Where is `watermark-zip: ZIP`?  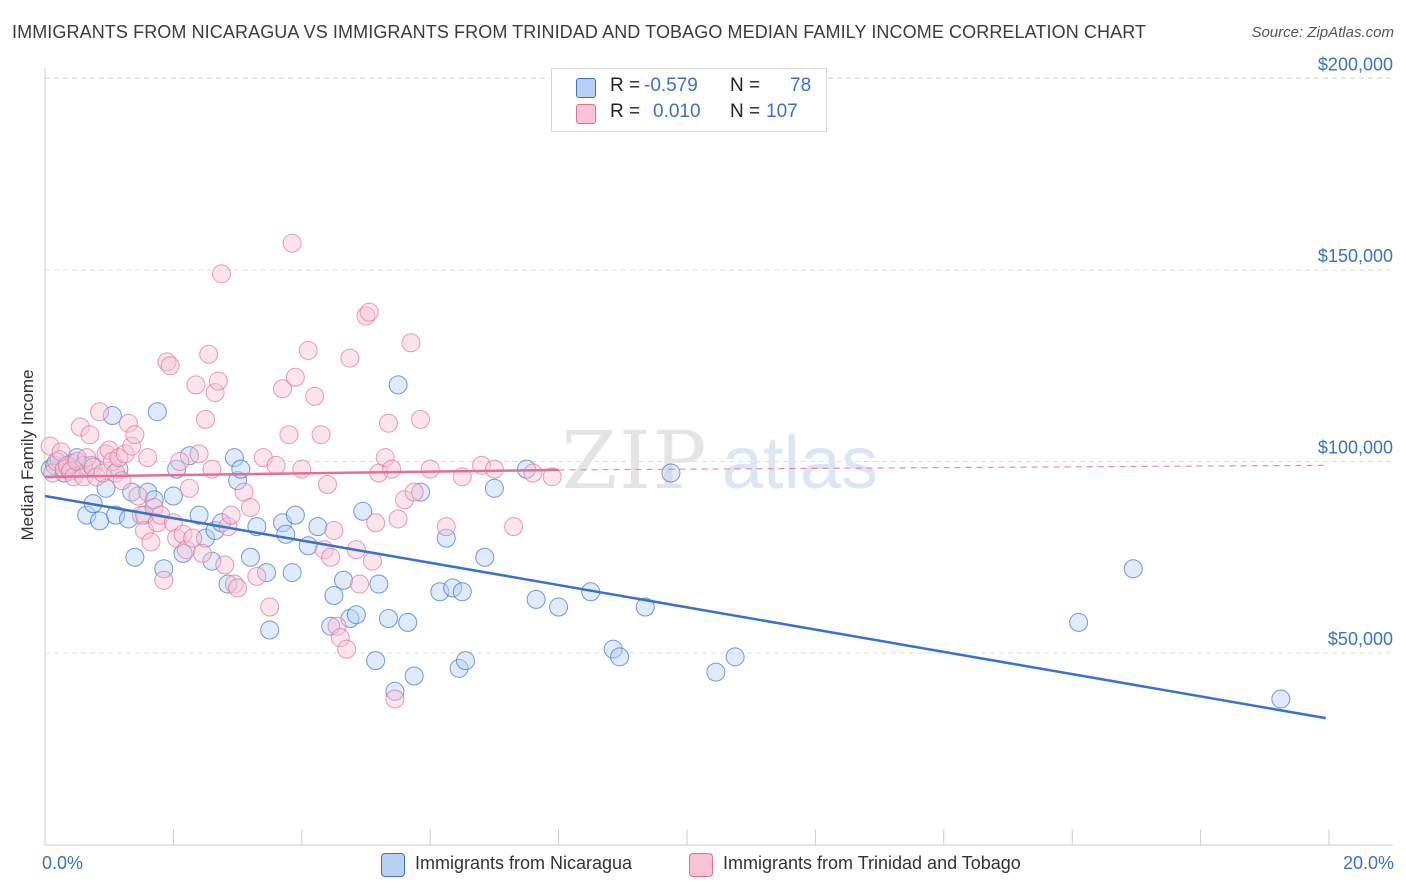 watermark-zip: ZIP is located at coordinates (634, 460).